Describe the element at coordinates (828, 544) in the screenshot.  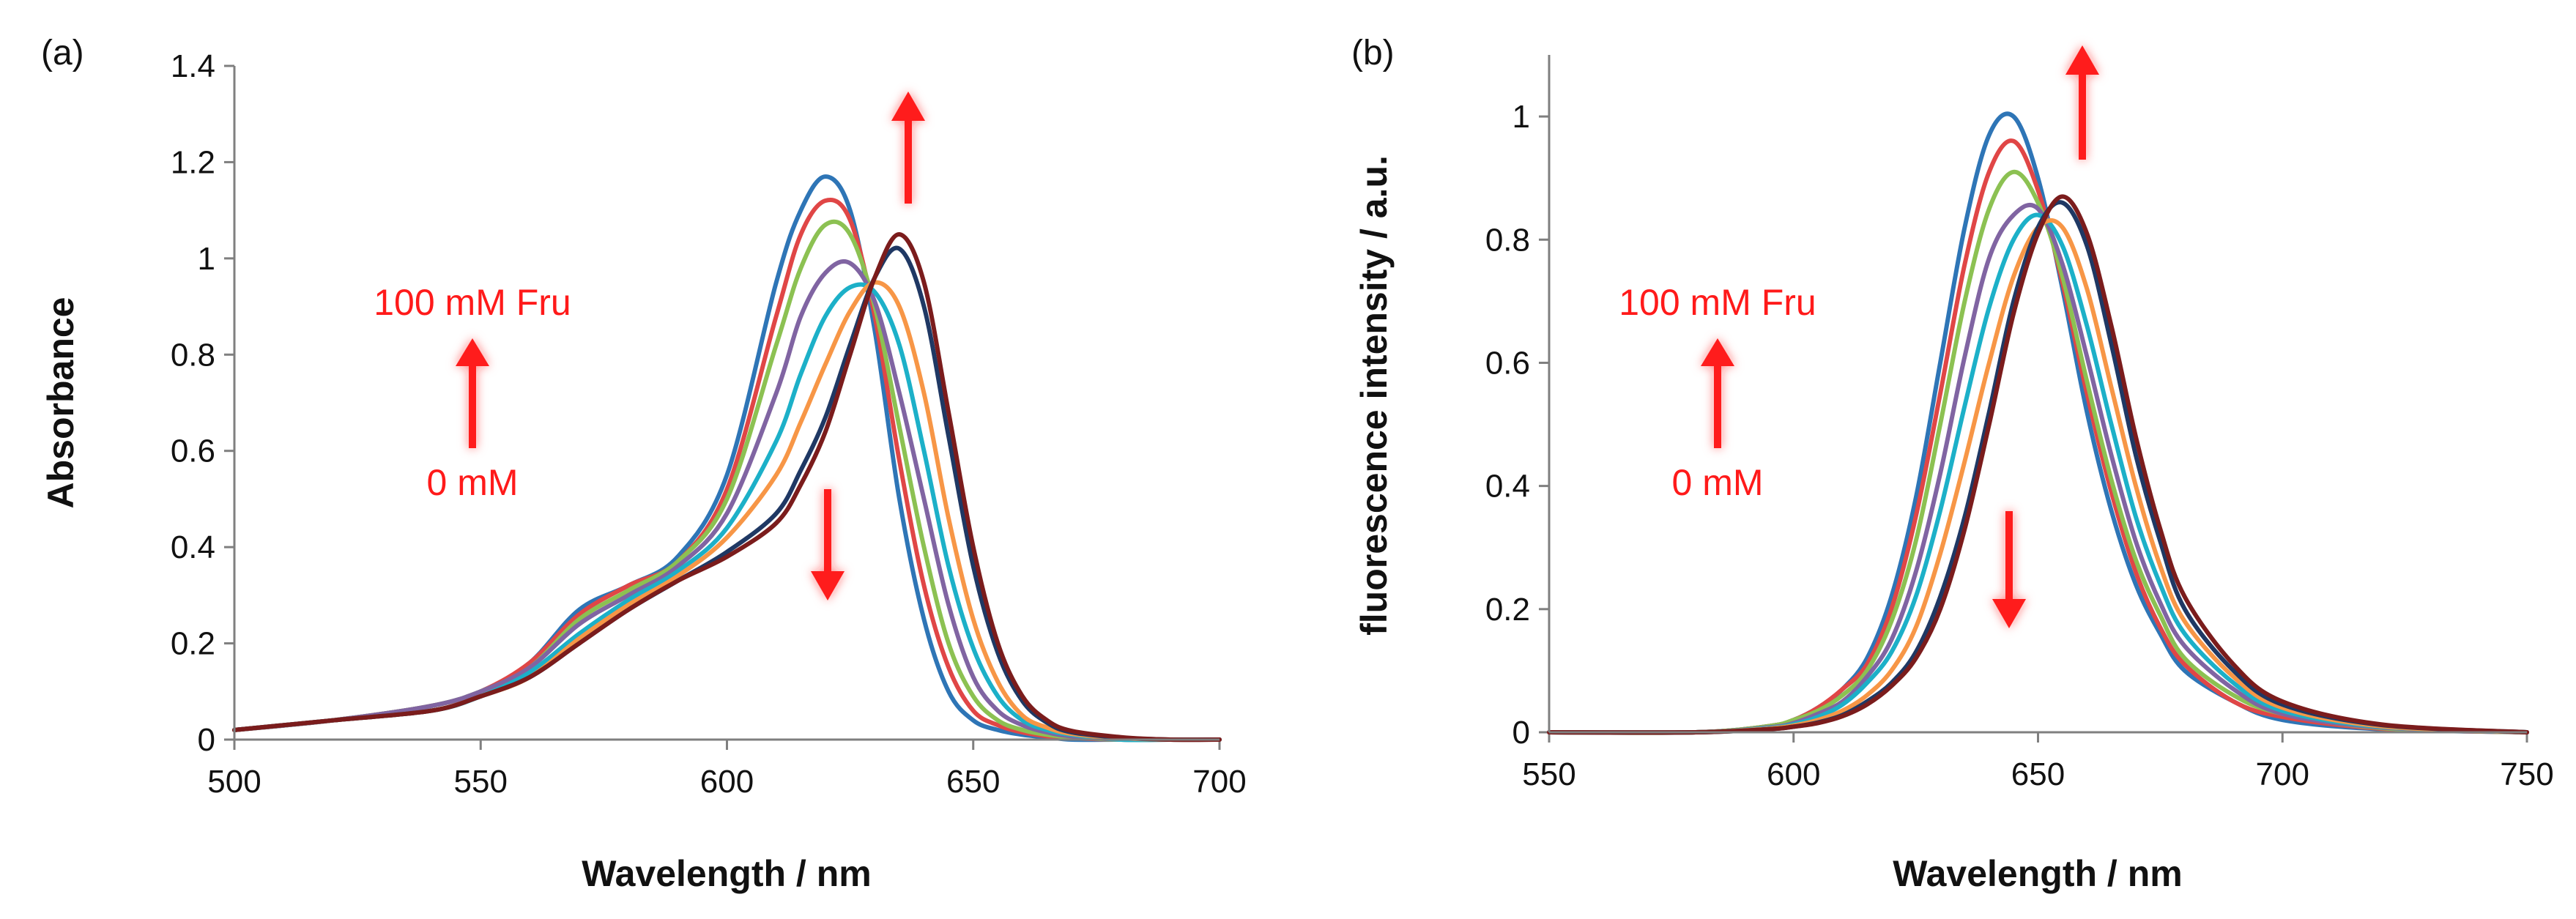
I see `panel-a-decrease-arrow-down` at that location.